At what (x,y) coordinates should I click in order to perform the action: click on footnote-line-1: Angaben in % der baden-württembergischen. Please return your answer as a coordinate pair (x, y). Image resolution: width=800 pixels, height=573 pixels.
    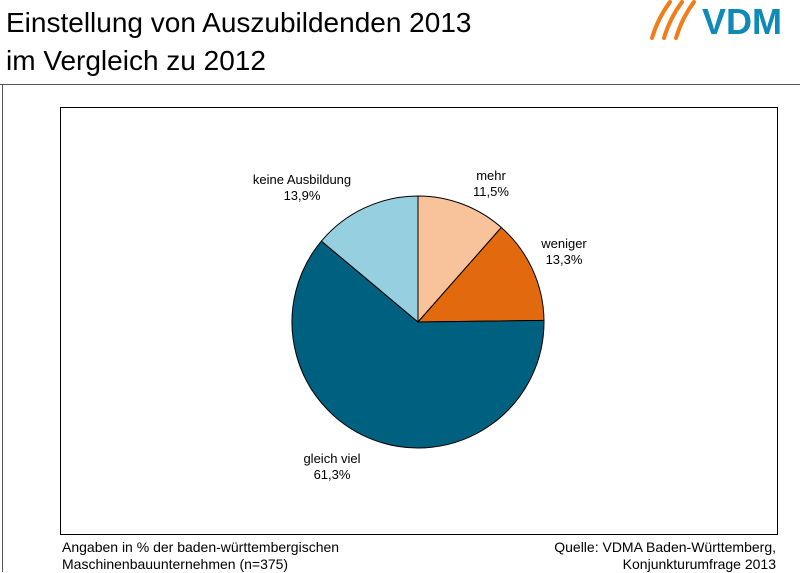
    Looking at the image, I should click on (201, 547).